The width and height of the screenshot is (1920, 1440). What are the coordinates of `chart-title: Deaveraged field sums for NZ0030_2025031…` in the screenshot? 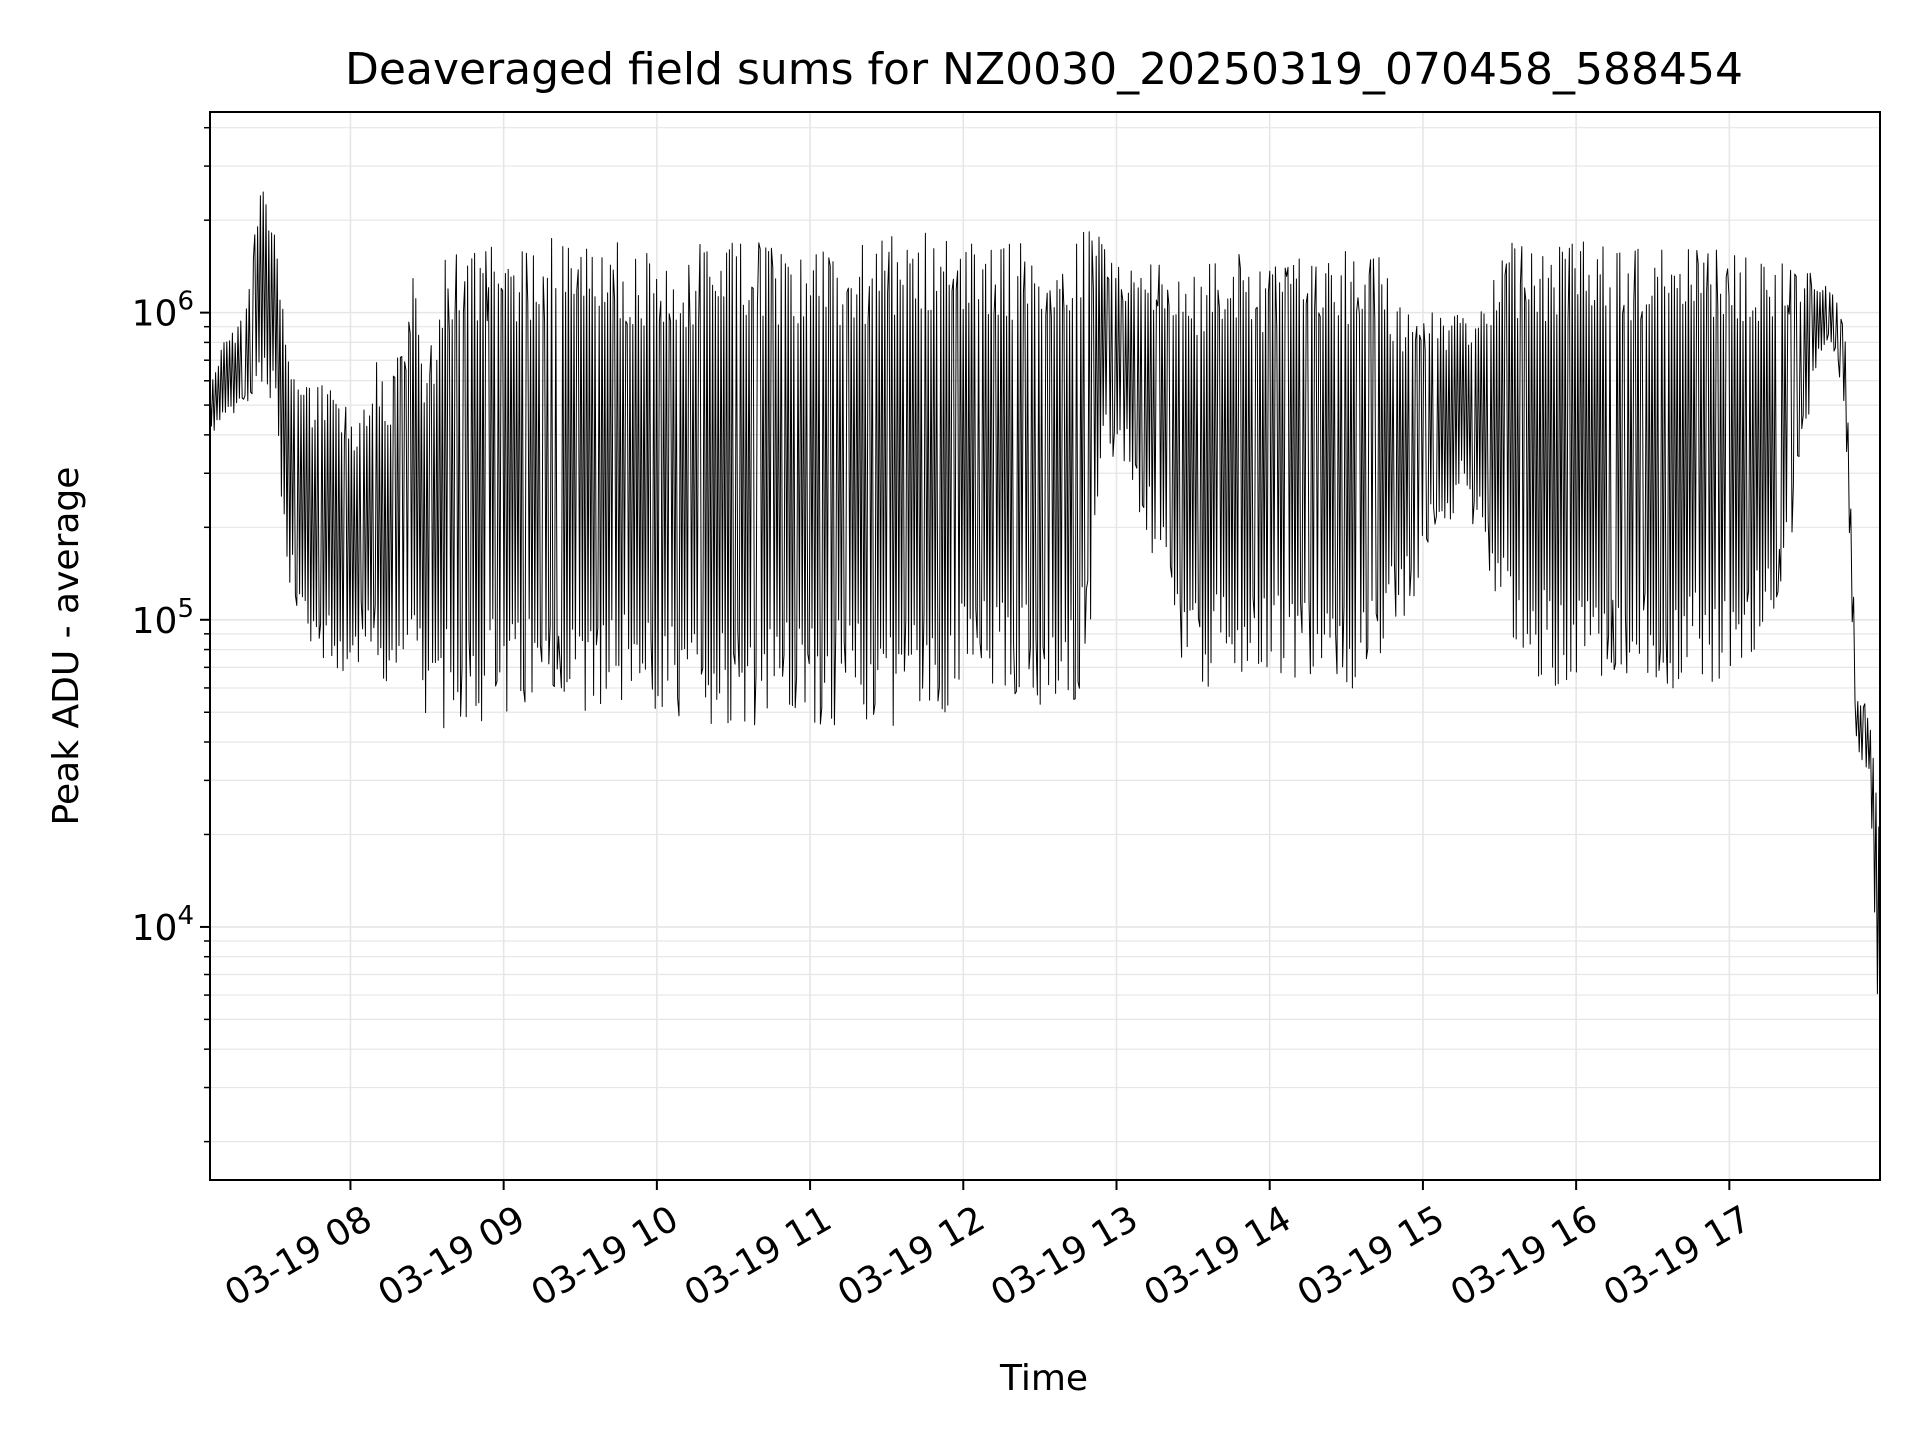 It's located at (1044, 69).